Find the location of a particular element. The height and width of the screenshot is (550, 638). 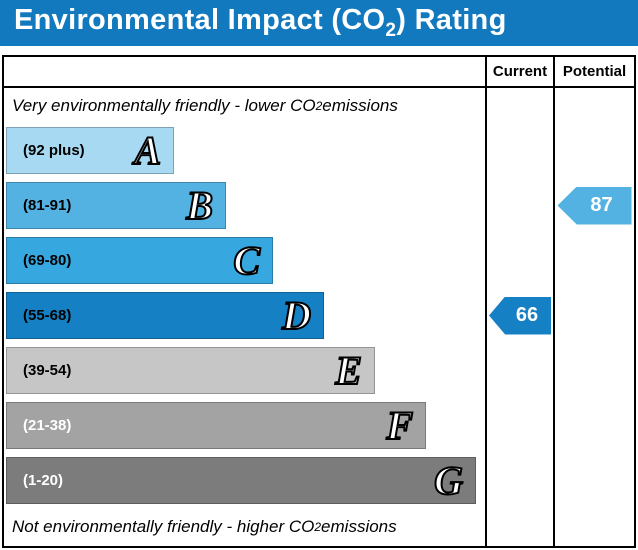

bottom-note-subscript: 2 is located at coordinates (318, 527).